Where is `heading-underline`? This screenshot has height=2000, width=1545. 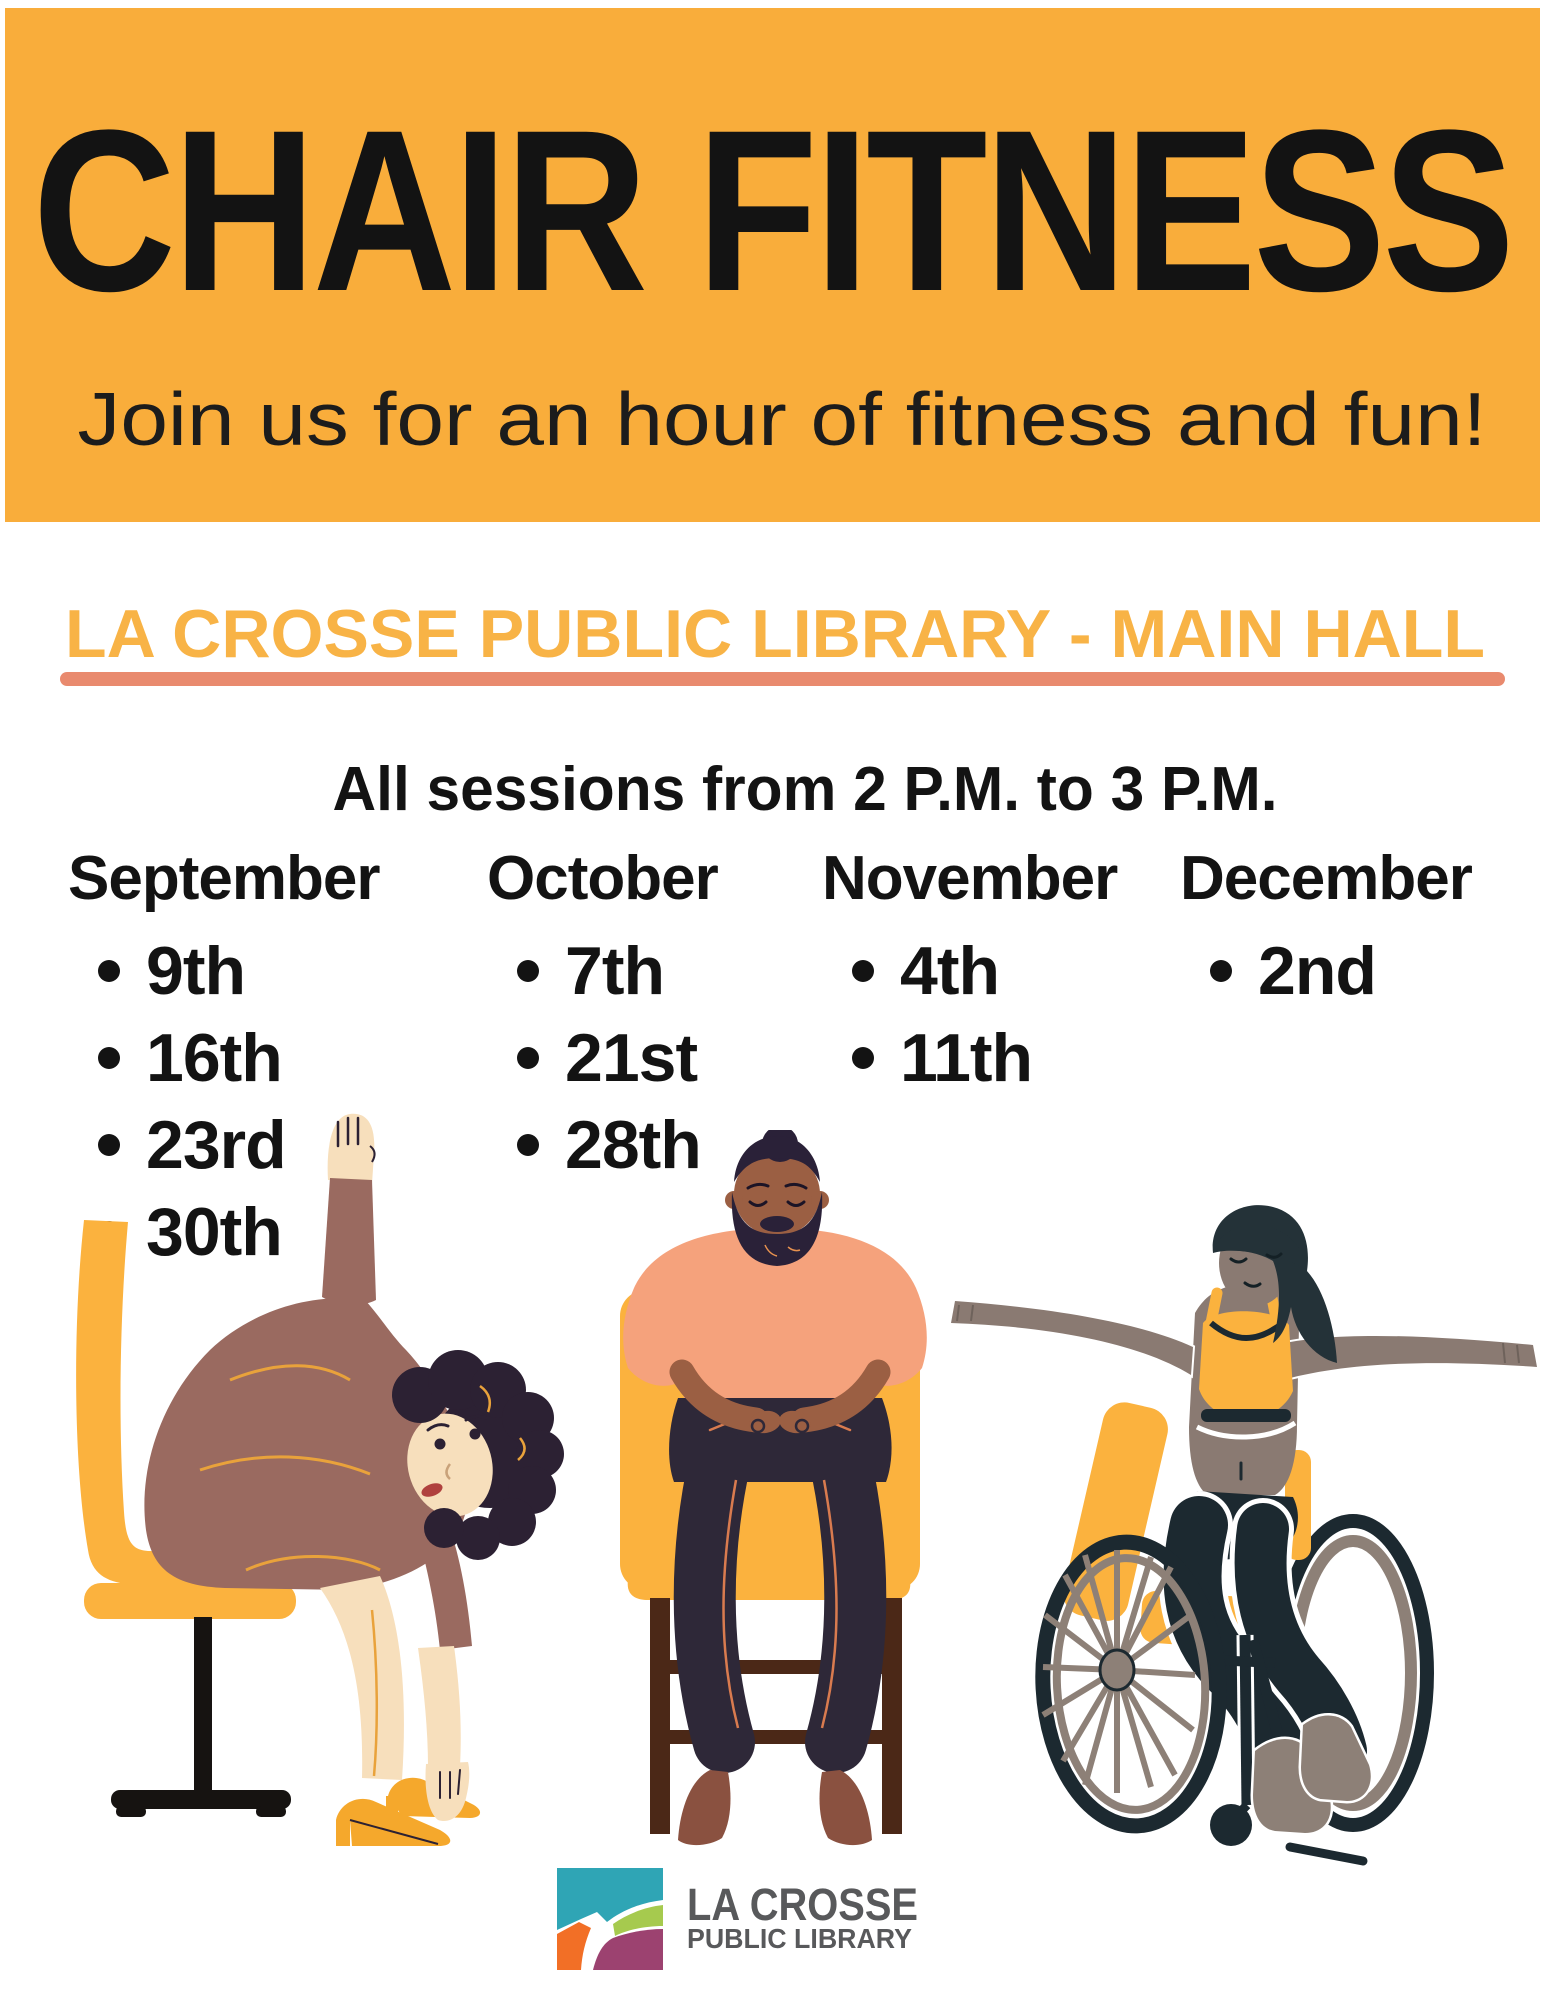
heading-underline is located at coordinates (782, 679).